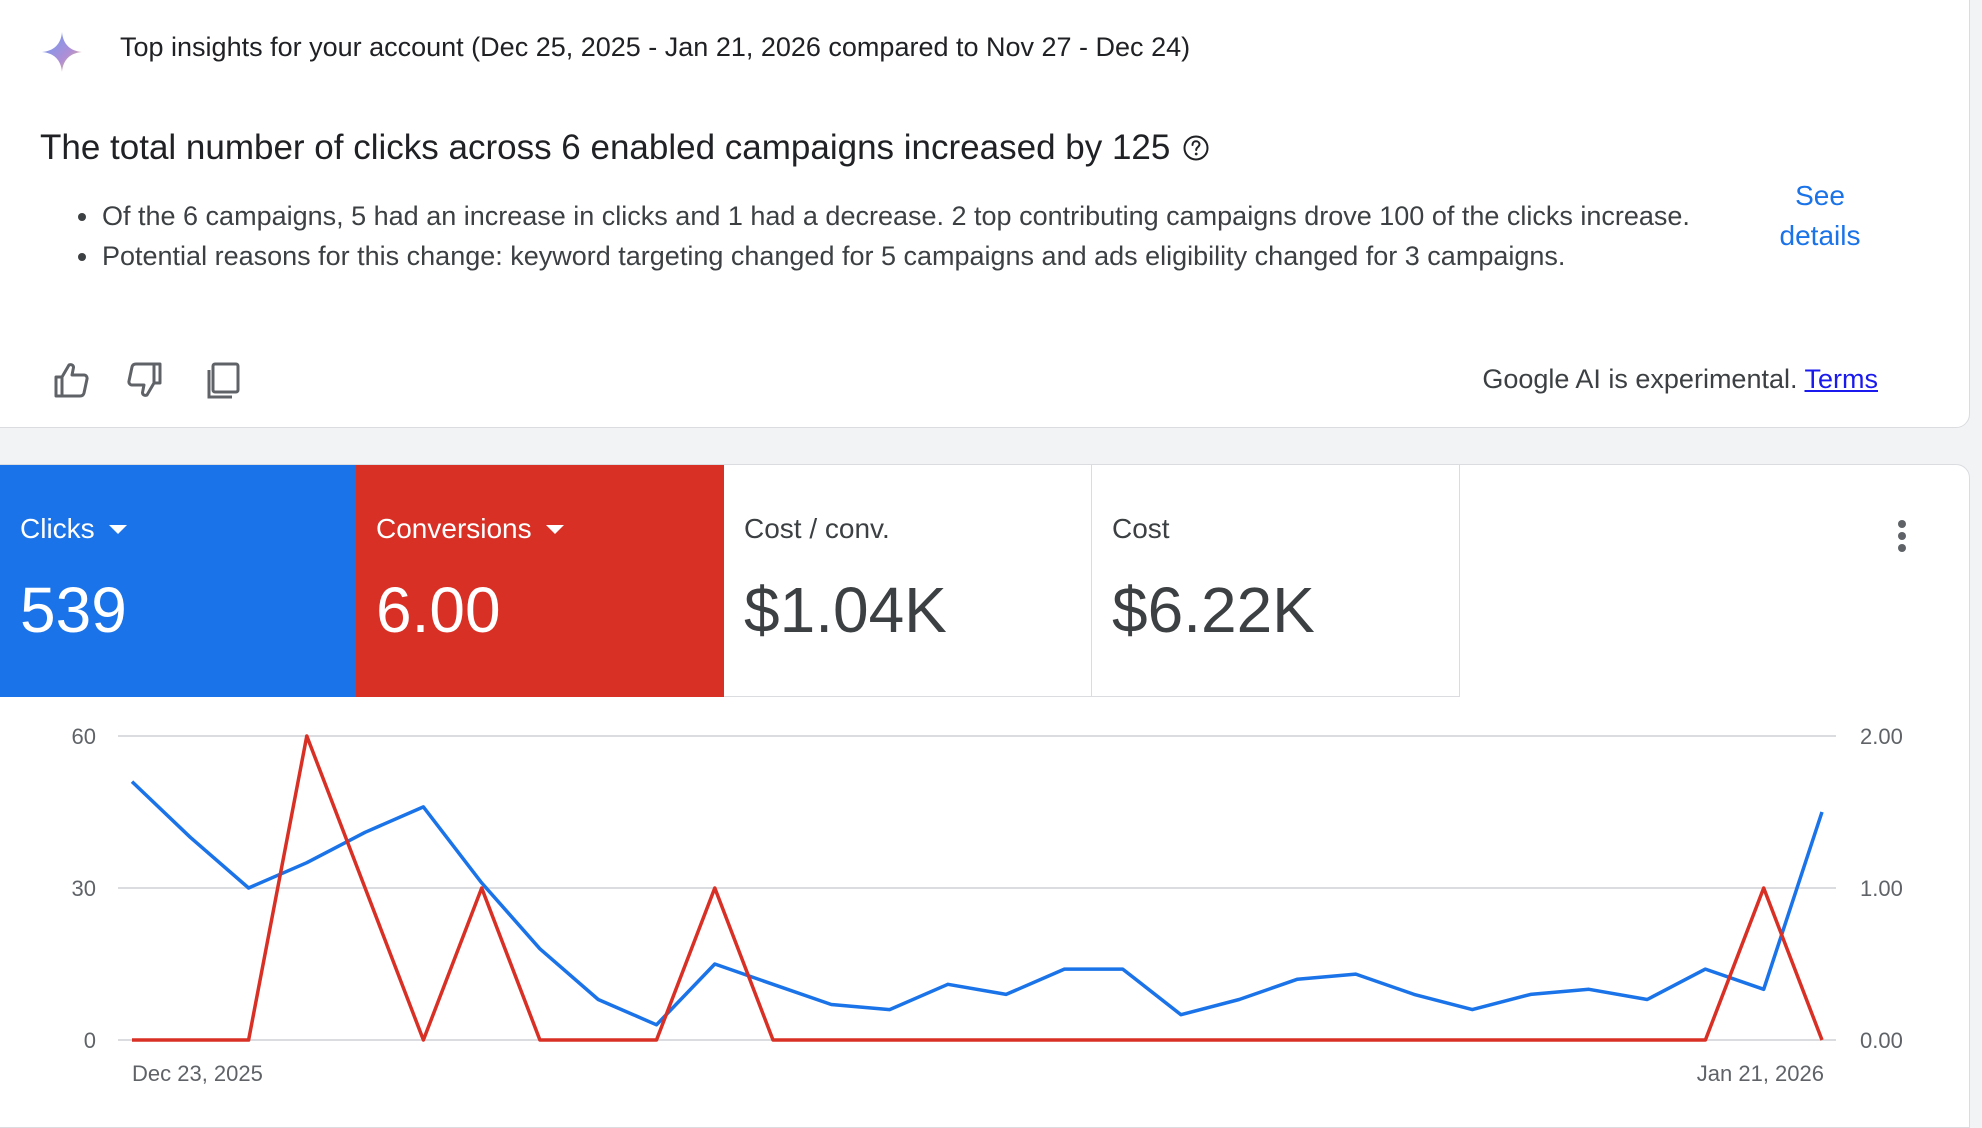  Describe the element at coordinates (197, 1073) in the screenshot. I see `x-tick-label: Dec 23, 2025` at that location.